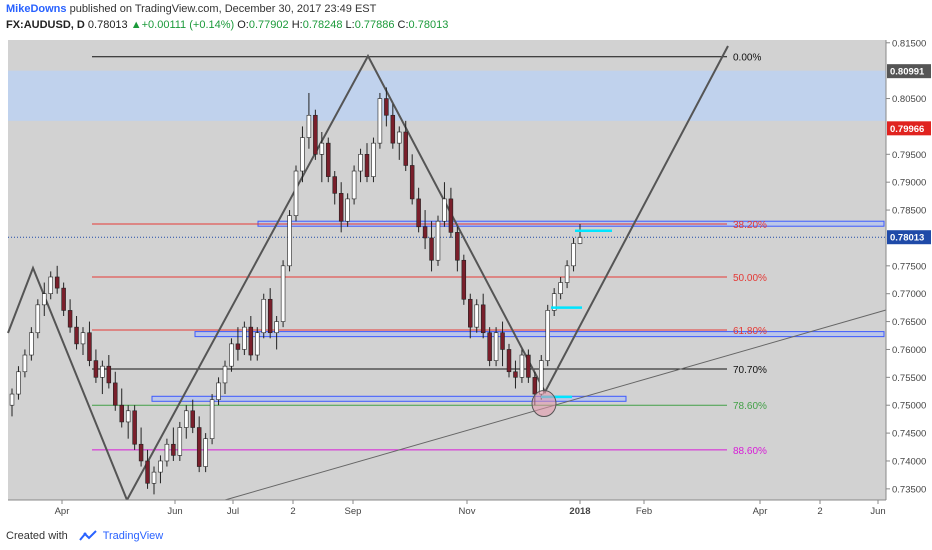 The image size is (932, 550). I want to click on price-badge-bg, so click(909, 128).